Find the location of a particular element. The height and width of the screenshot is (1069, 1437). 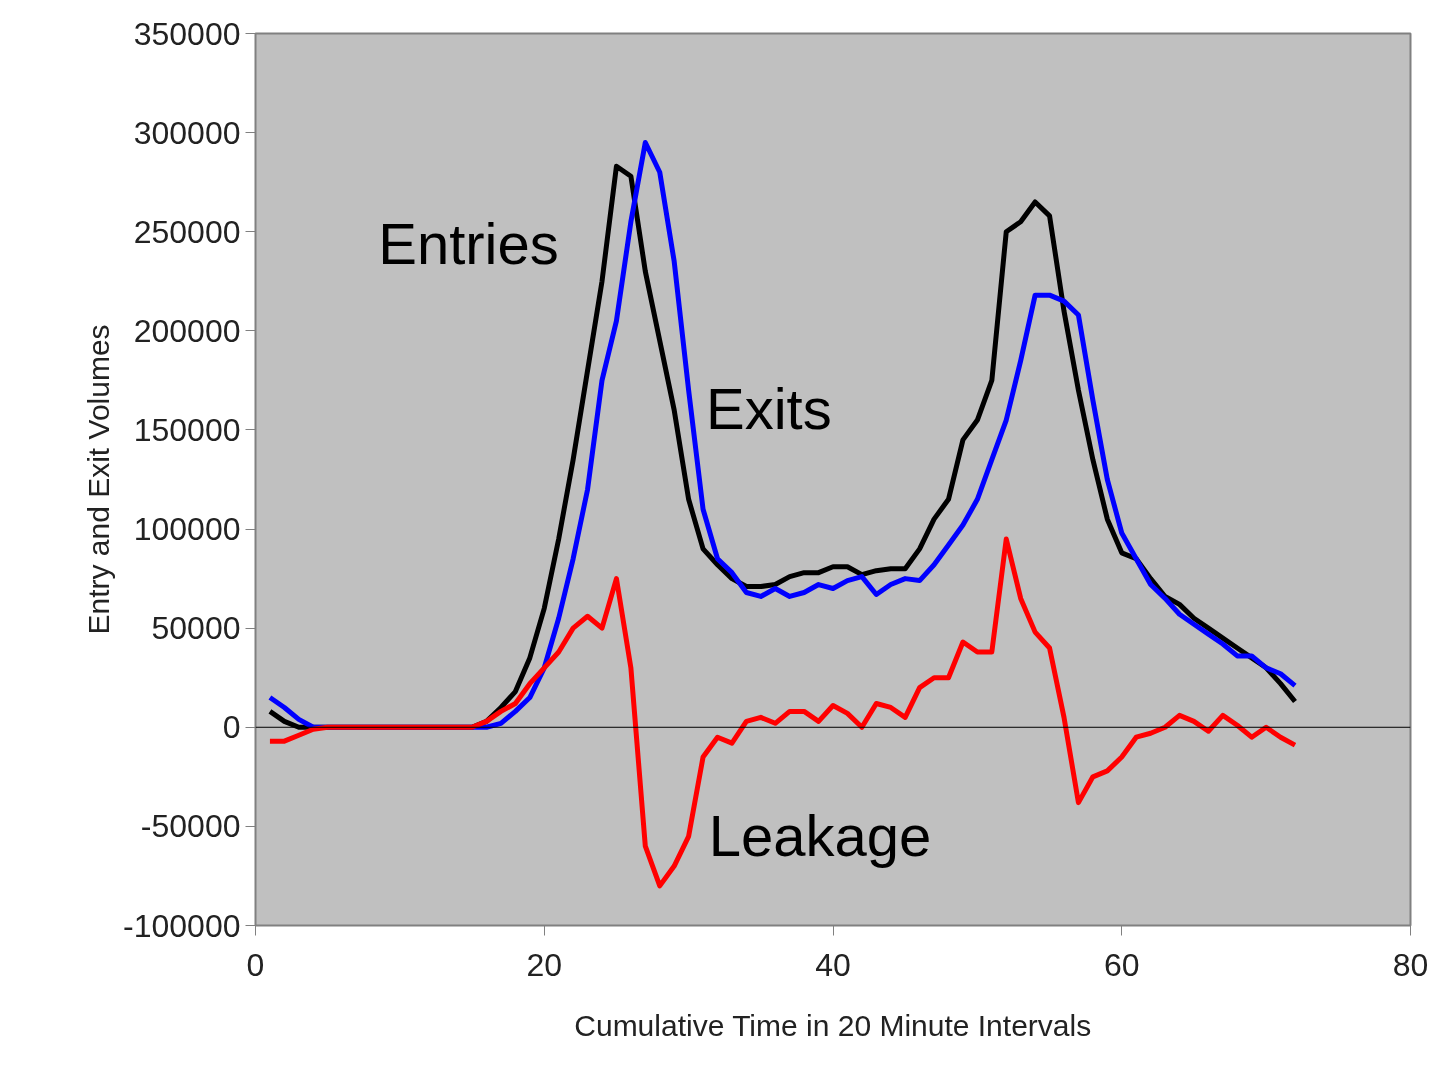

x-tick-label: 0 is located at coordinates (255, 964).